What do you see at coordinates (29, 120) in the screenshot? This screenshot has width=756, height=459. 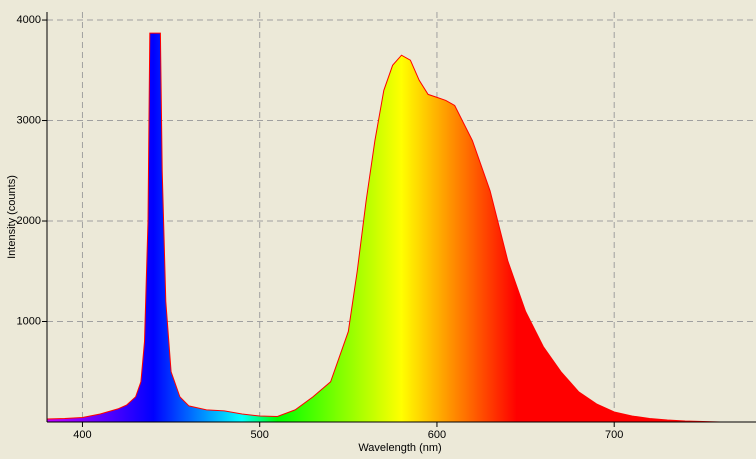 I see `y-tick-label: 3000` at bounding box center [29, 120].